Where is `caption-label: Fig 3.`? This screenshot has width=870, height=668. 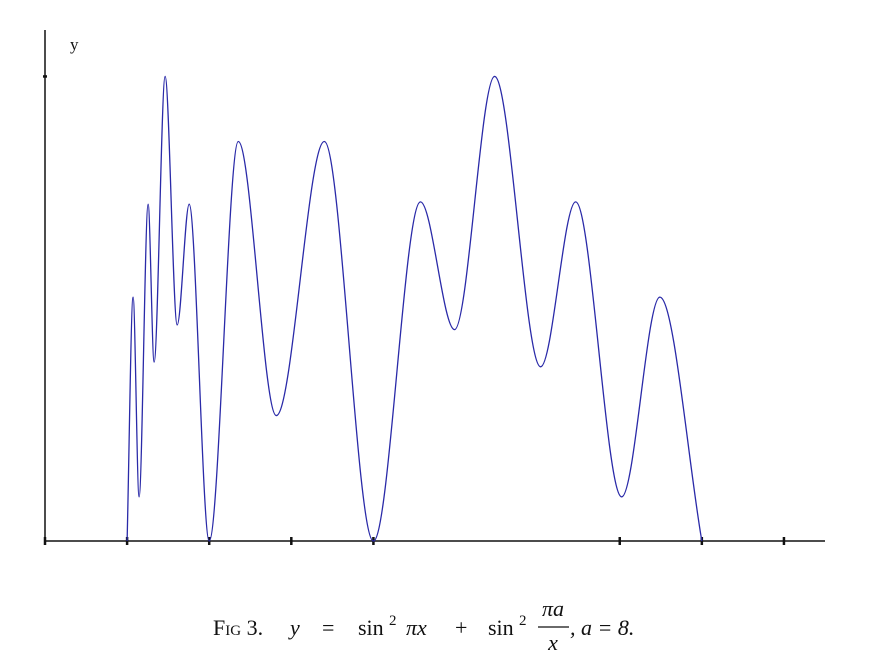
caption-label: Fig 3. is located at coordinates (238, 627).